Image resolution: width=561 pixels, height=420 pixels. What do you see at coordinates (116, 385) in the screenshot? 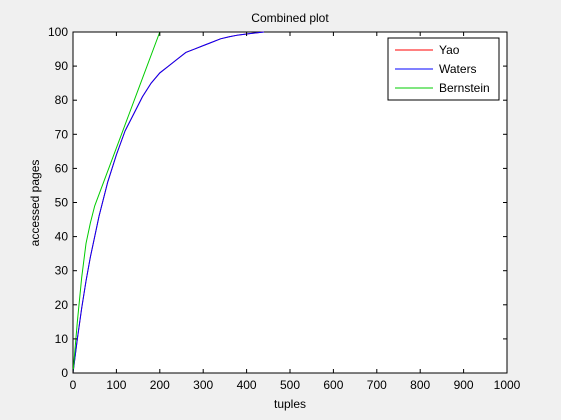
I see `x-tick-label: 100` at bounding box center [116, 385].